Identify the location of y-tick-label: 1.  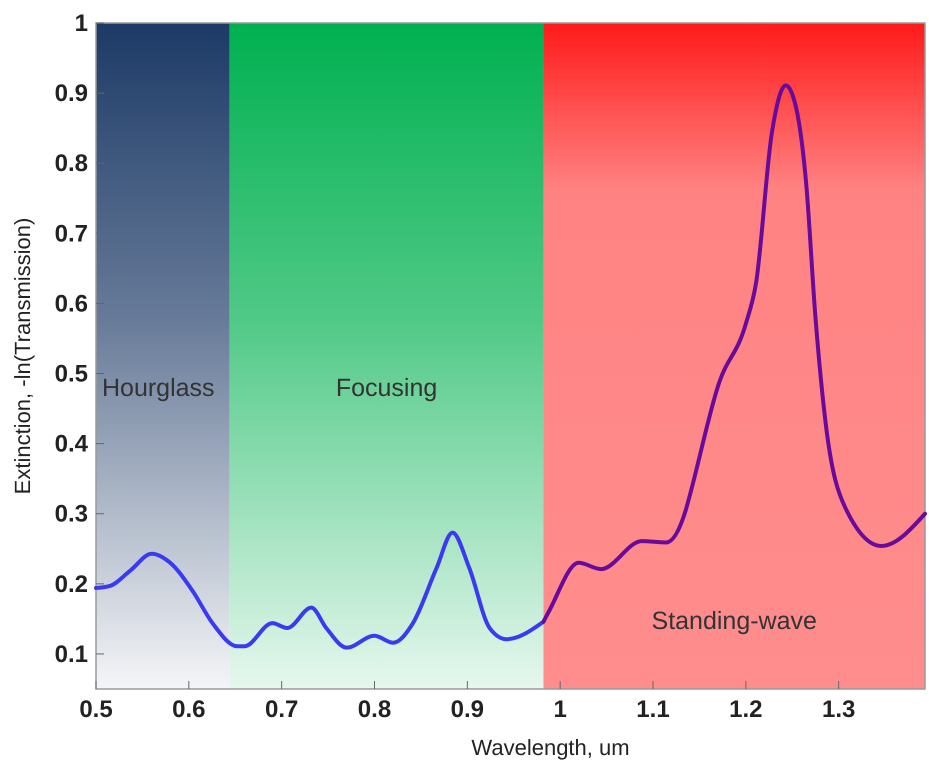
(81, 23).